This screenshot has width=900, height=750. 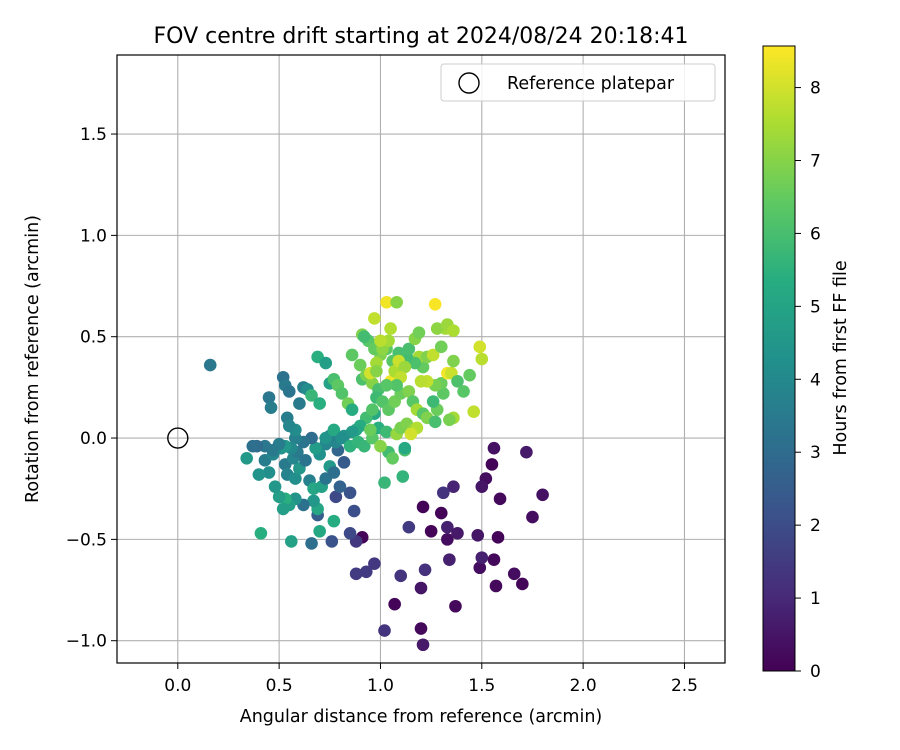 I want to click on x-tick-label: 2.0, so click(x=583, y=686).